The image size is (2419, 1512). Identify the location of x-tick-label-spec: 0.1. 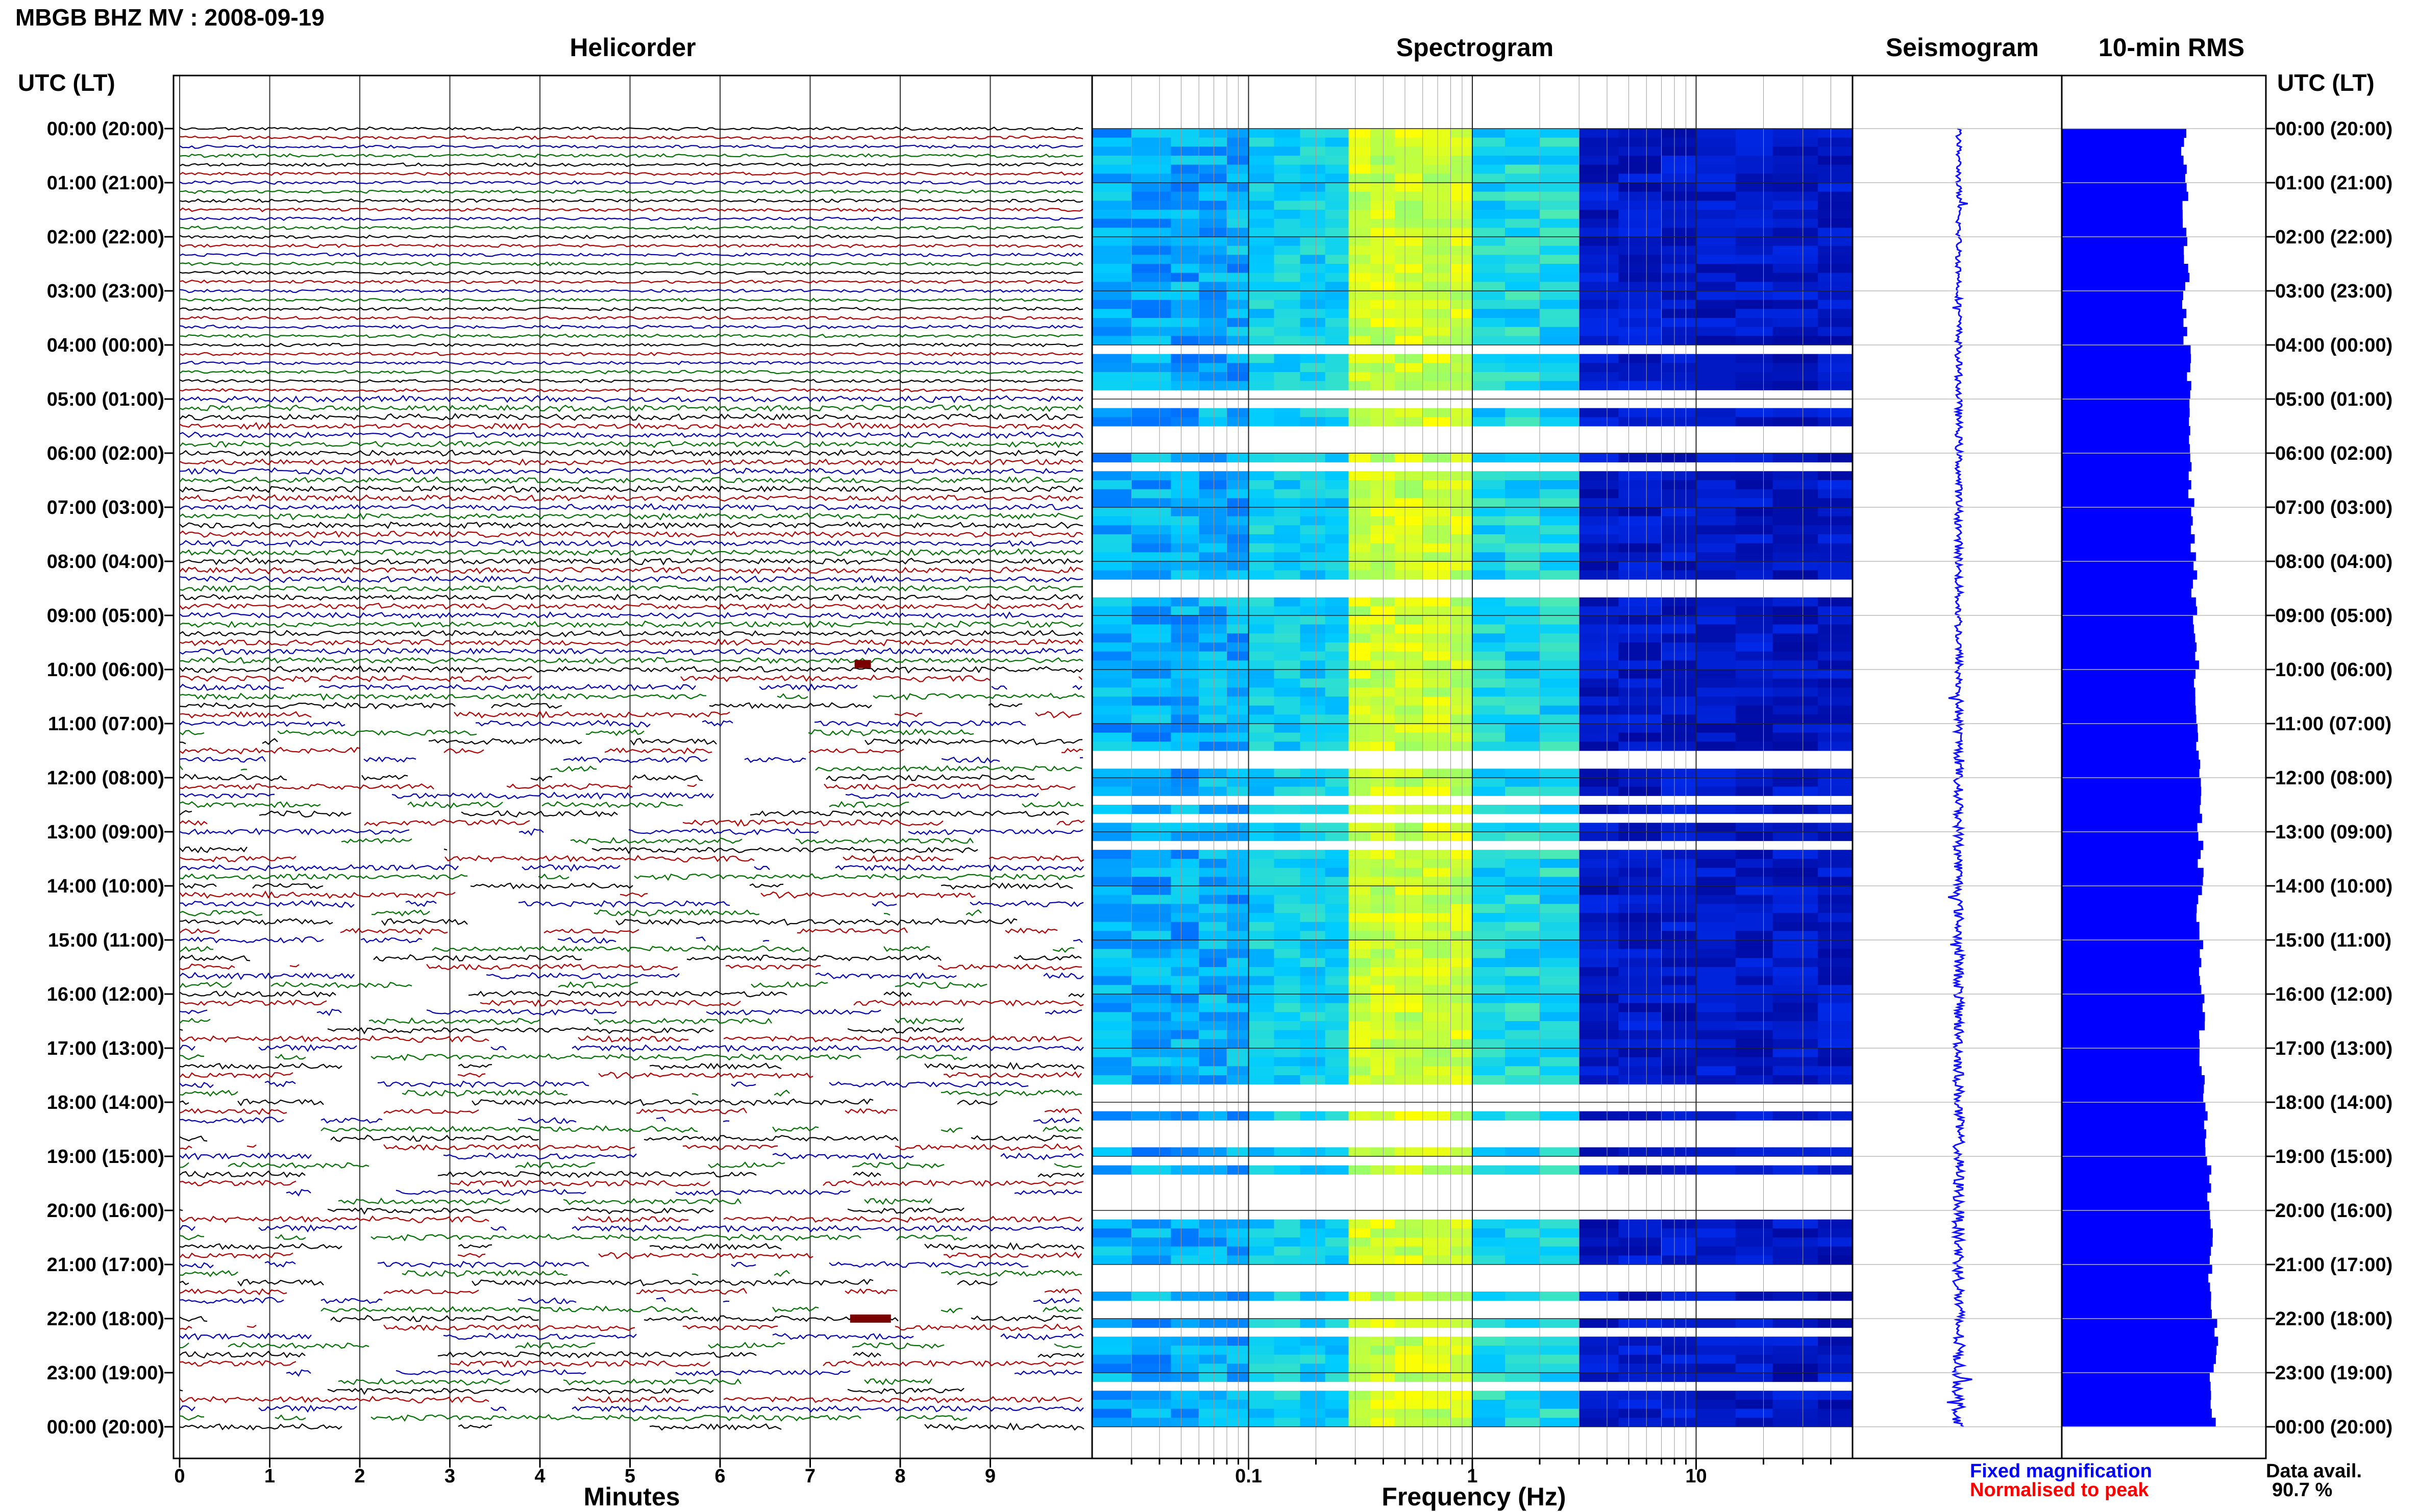
(1248, 1476).